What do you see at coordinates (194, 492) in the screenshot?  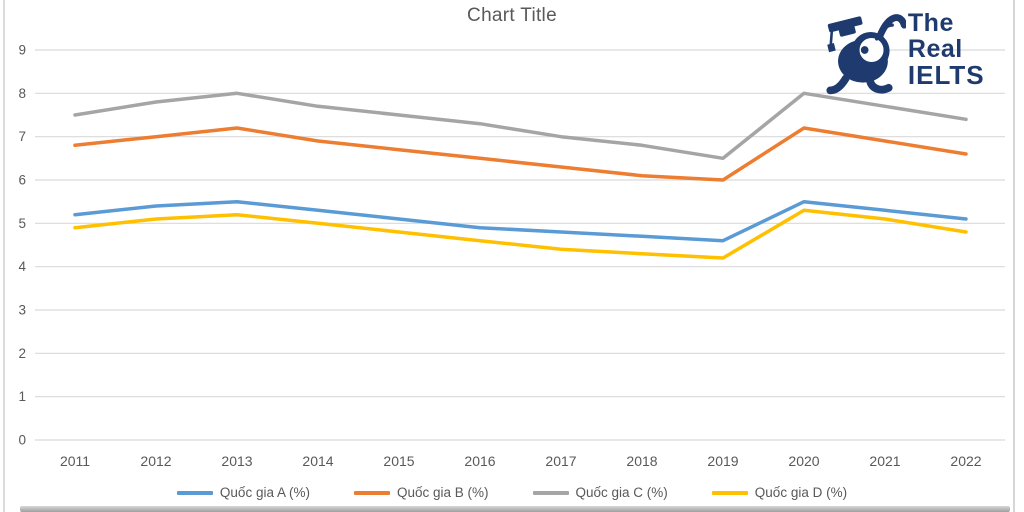 I see `series-a-line-swatch` at bounding box center [194, 492].